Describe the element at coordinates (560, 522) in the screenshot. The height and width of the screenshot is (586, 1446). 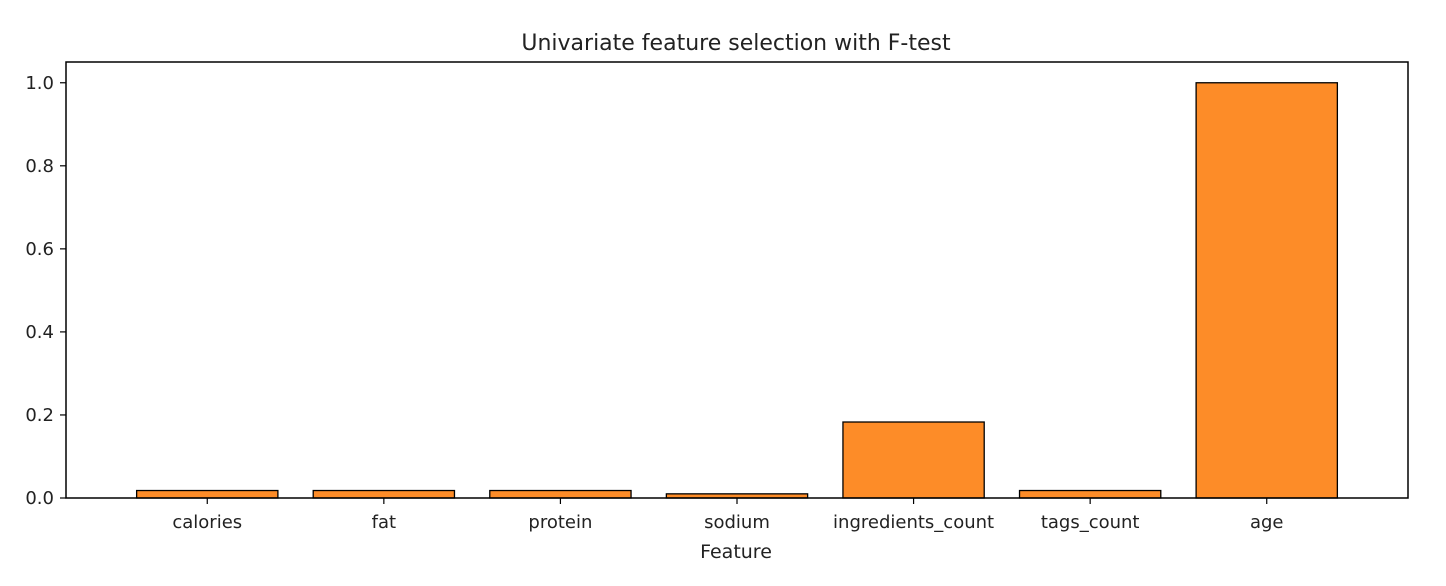
I see `x-tick-label: protein` at that location.